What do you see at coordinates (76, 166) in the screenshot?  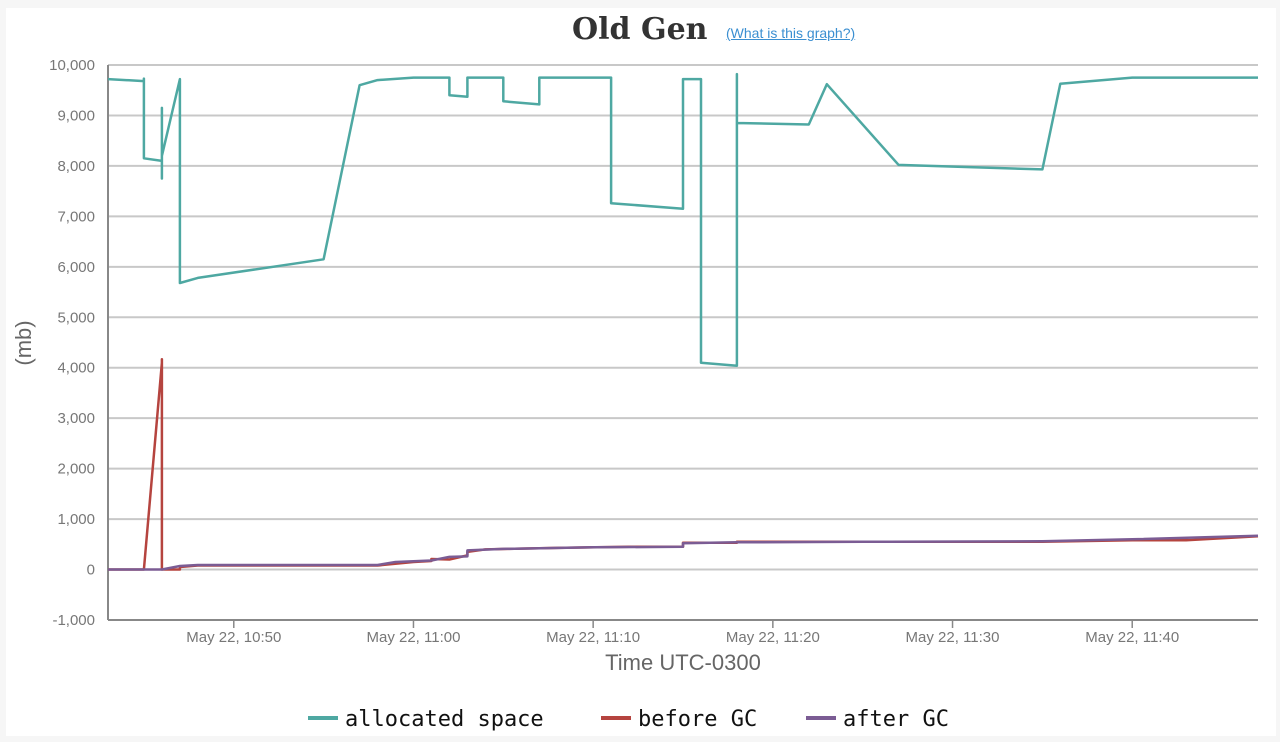 I see `y-tick-label: 8,000` at bounding box center [76, 166].